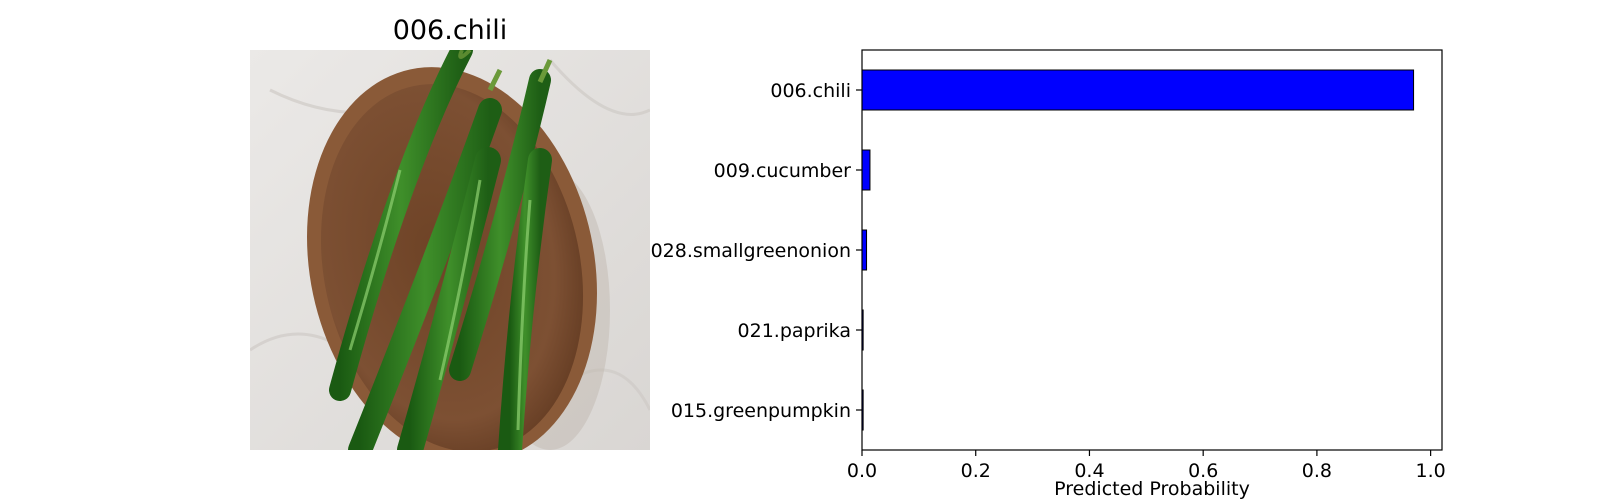 This screenshot has height=500, width=1600. Describe the element at coordinates (450, 30) in the screenshot. I see `image-title: 006.chili` at that location.